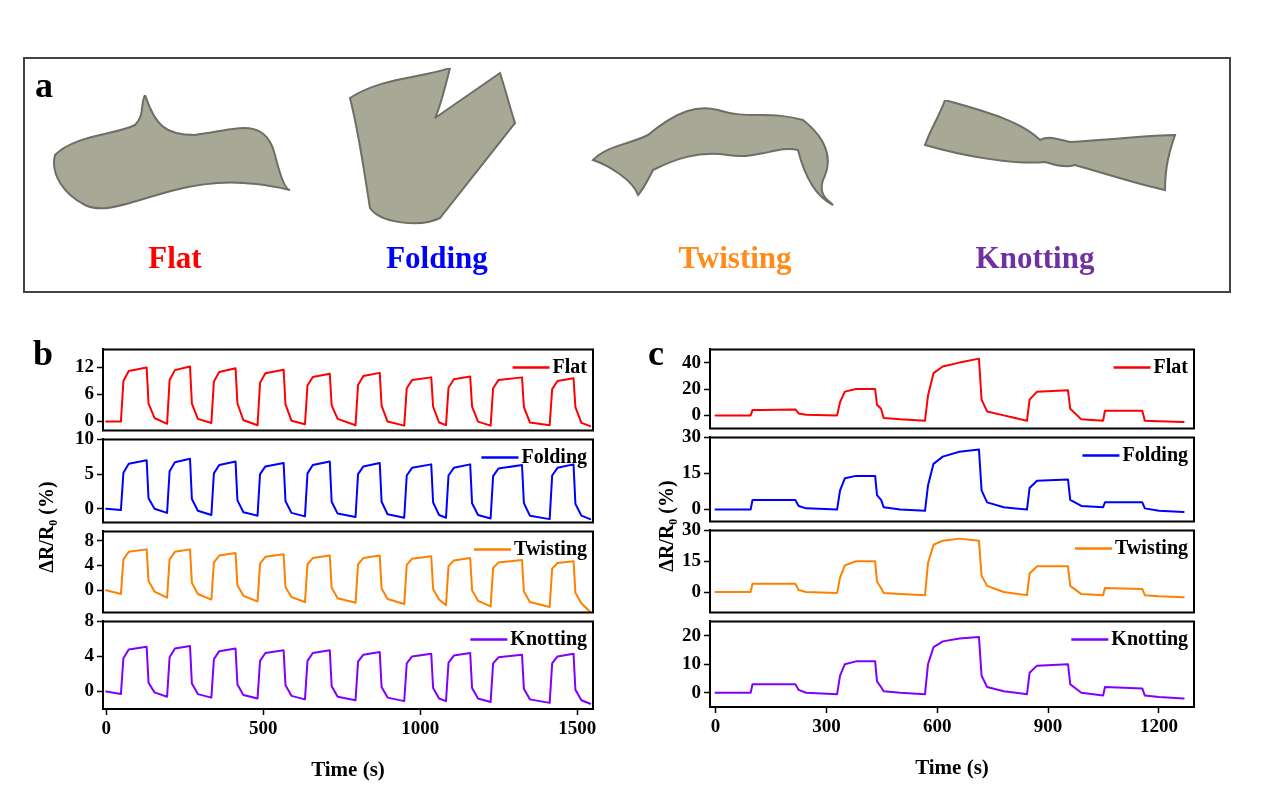  Describe the element at coordinates (263, 728) in the screenshot. I see `x-tick-label: 500` at that location.